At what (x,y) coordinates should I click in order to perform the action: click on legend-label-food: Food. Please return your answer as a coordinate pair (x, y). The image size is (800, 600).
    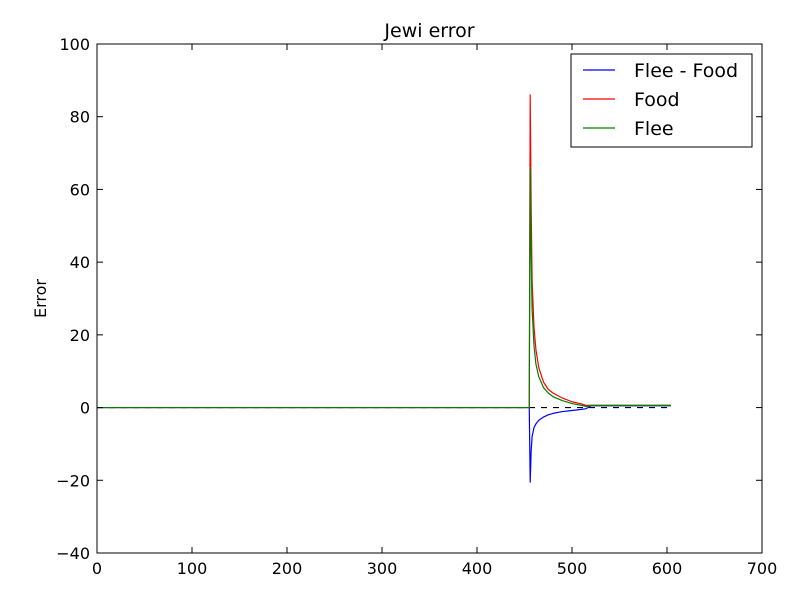
    Looking at the image, I should click on (657, 100).